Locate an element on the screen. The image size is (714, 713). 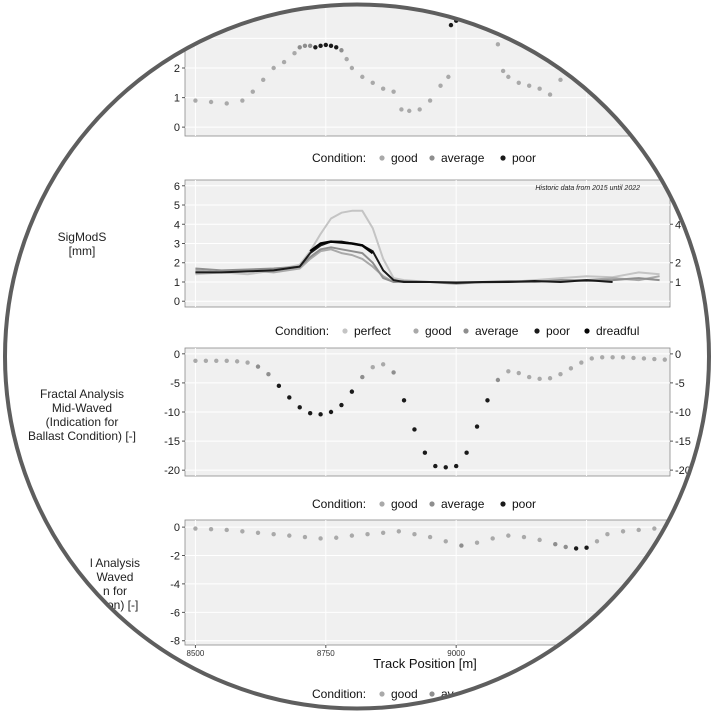
panel-3-y-tick-label: -15 is located at coordinates (172, 442).